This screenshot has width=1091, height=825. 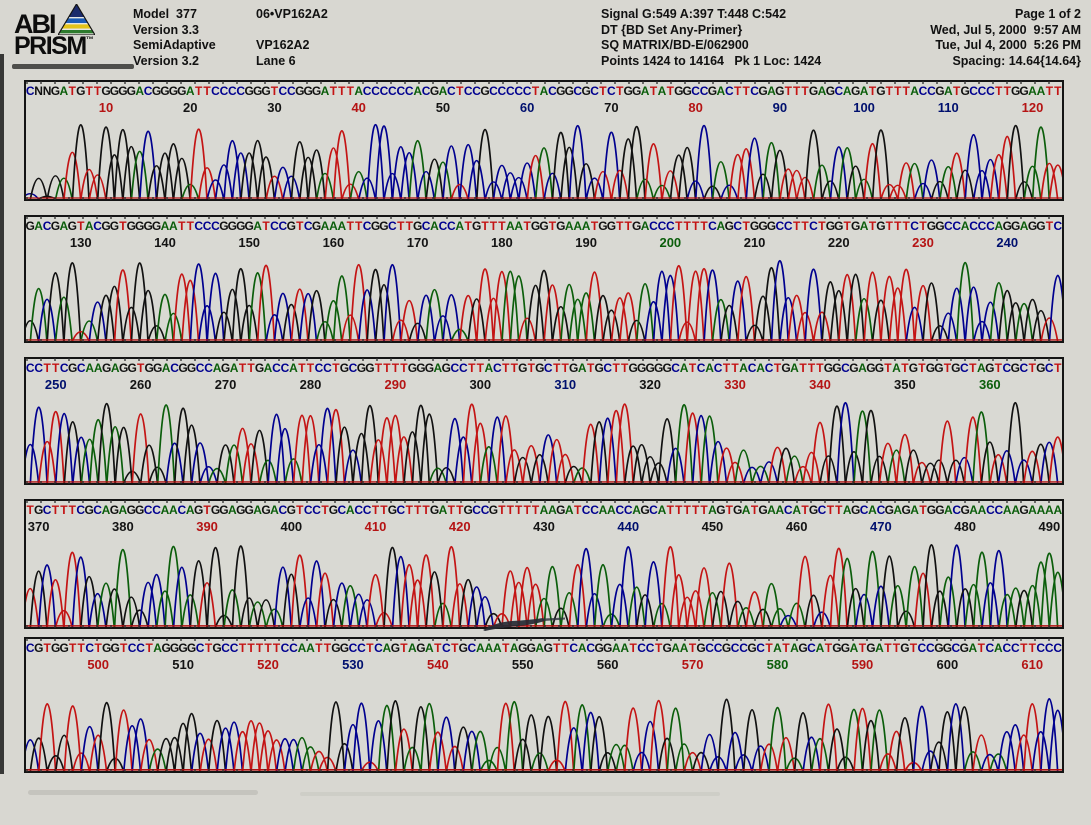 I want to click on header-text-line: SQ MATRIX/BD-E/062900, so click(x=675, y=45).